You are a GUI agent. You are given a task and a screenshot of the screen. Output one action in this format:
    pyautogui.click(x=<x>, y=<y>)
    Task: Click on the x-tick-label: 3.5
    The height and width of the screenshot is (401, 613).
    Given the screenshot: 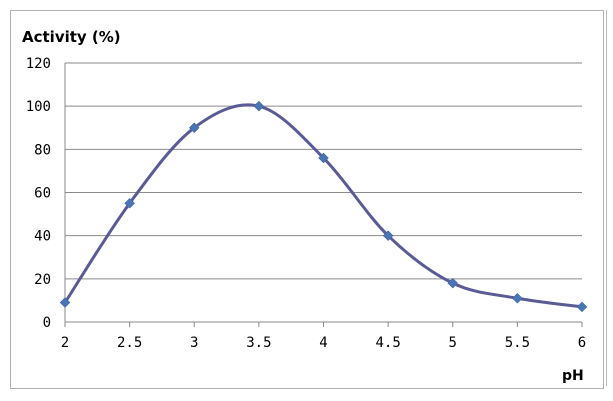 What is the action you would take?
    pyautogui.click(x=258, y=343)
    